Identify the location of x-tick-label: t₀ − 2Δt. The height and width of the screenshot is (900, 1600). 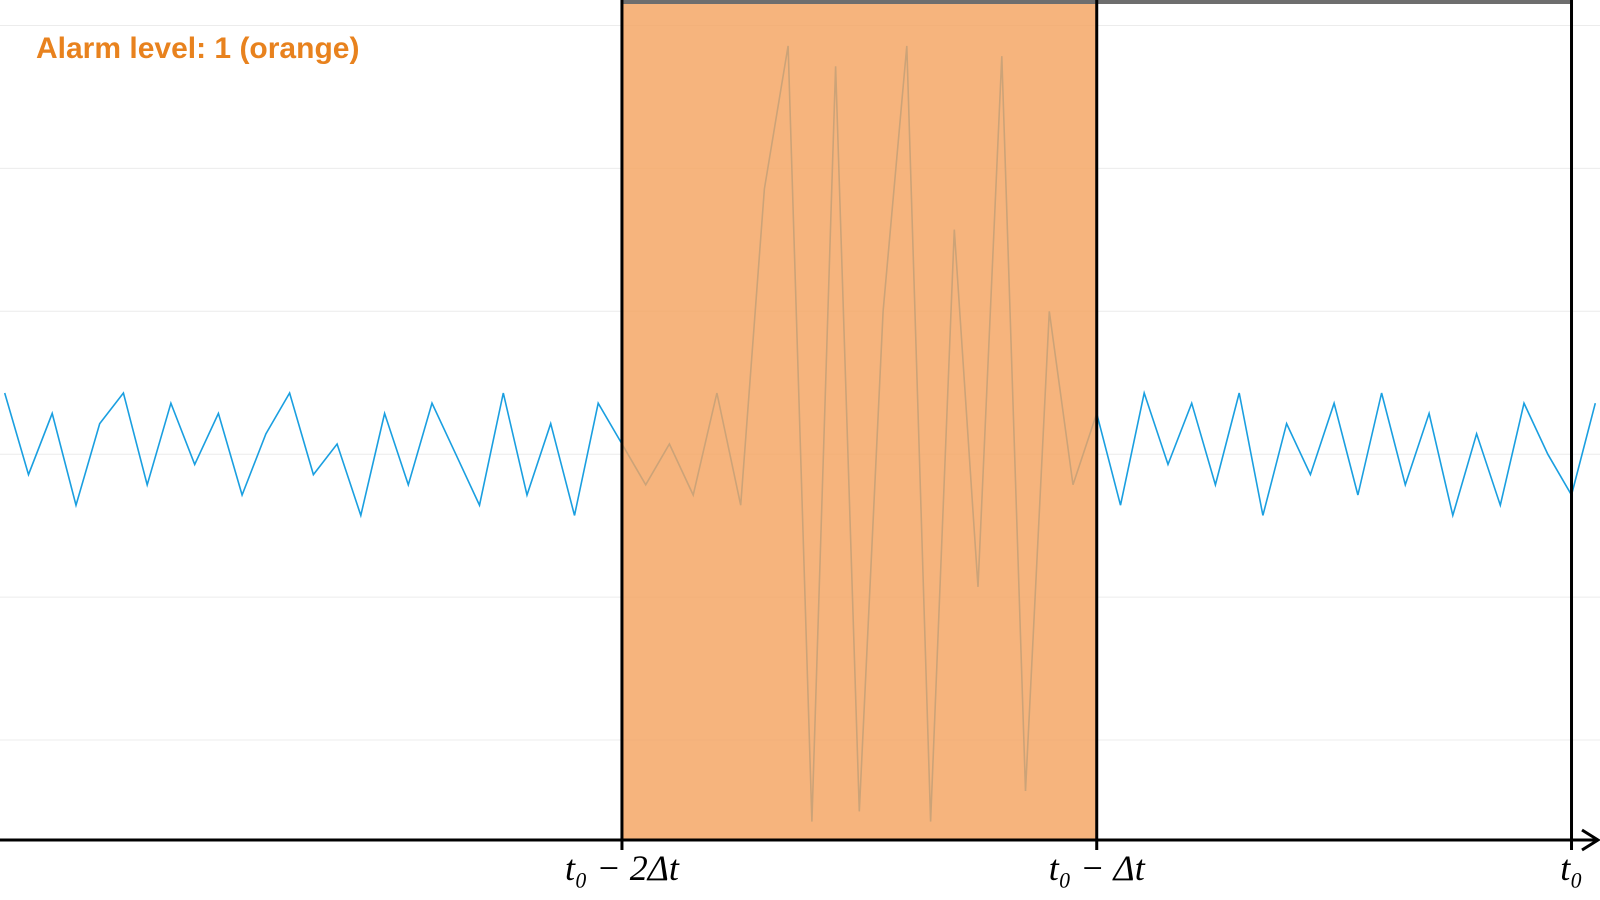
(622, 868).